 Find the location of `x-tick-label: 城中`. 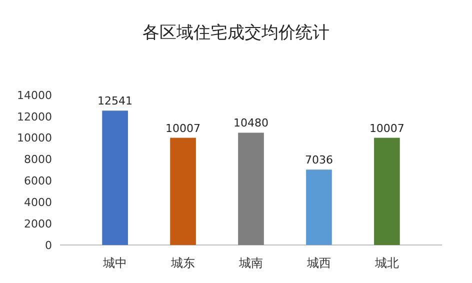

x-tick-label: 城中 is located at coordinates (115, 263).